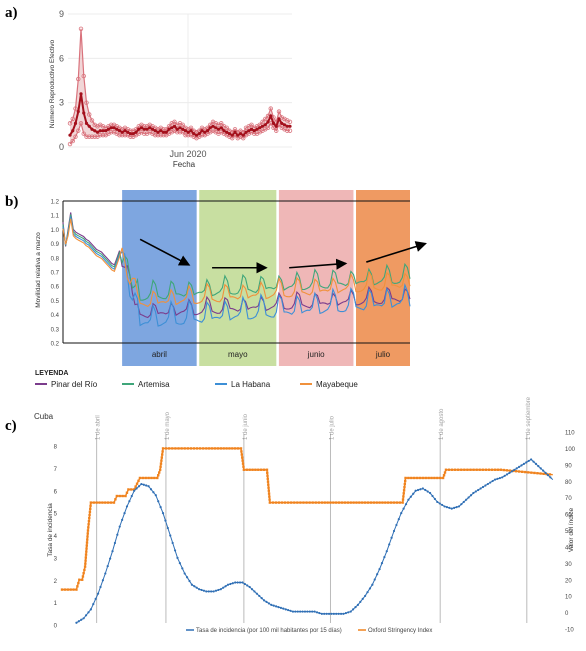 This screenshot has width=586, height=651. I want to click on chart-c-y2tick: 30, so click(568, 565).